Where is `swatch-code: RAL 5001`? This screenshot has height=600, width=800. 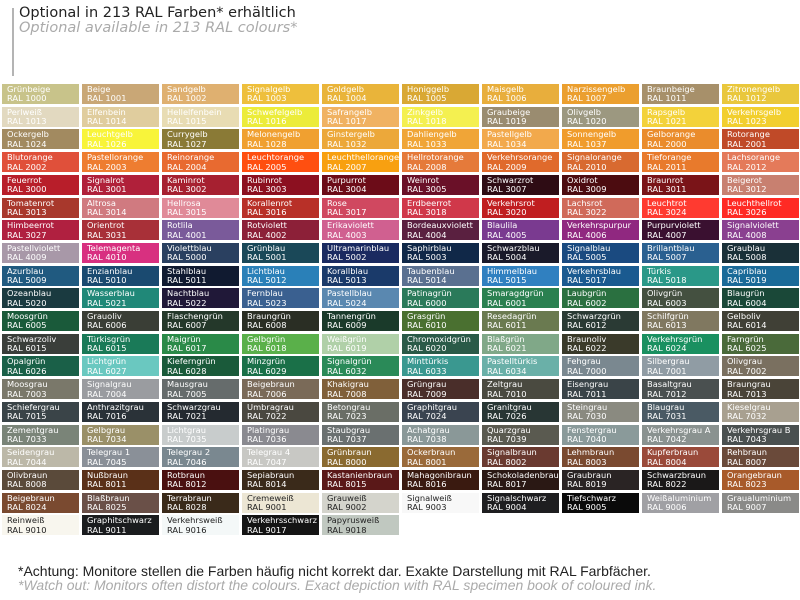
swatch-code: RAL 5001 is located at coordinates (267, 257).